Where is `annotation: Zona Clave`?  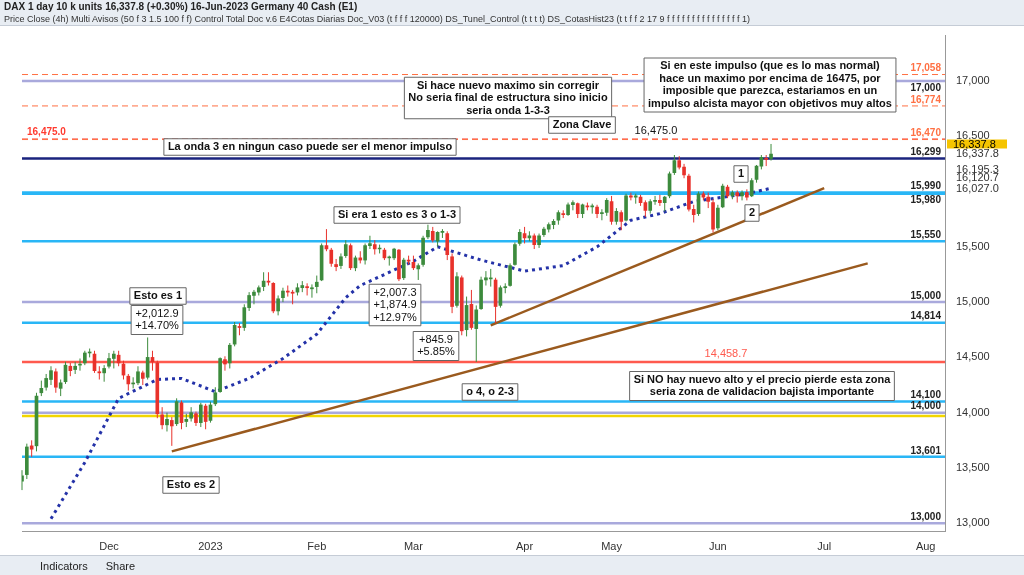
annotation: Zona Clave is located at coordinates (582, 124).